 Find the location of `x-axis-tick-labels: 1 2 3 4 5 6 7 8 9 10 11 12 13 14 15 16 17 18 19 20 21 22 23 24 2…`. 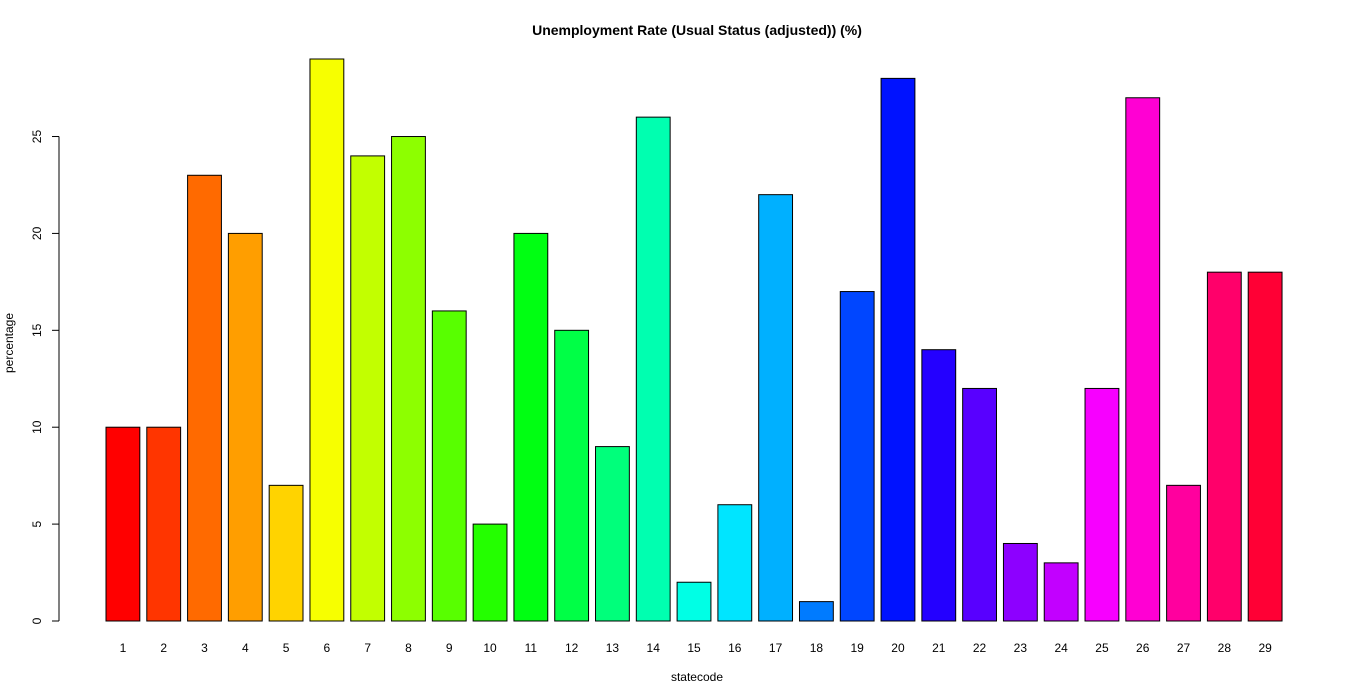

x-axis-tick-labels: 1 2 3 4 5 6 7 8 9 10 11 12 13 14 15 16 17 18 19 20 21 22 23 24 2… is located at coordinates (696, 648).